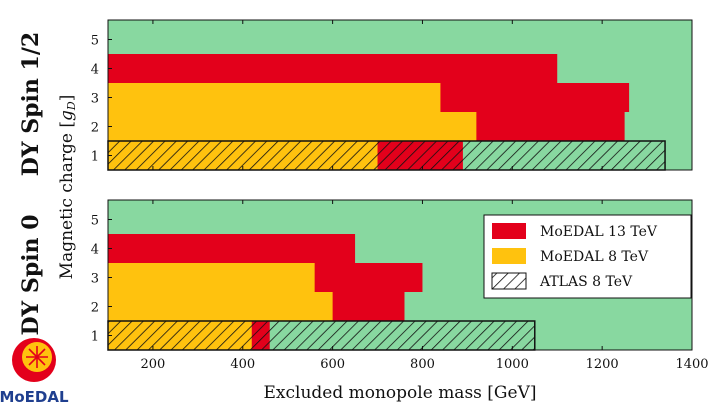 This screenshot has width=716, height=411. I want to click on legend-label-moedal-8tev: MoEDAL 8 TeV, so click(594, 257).